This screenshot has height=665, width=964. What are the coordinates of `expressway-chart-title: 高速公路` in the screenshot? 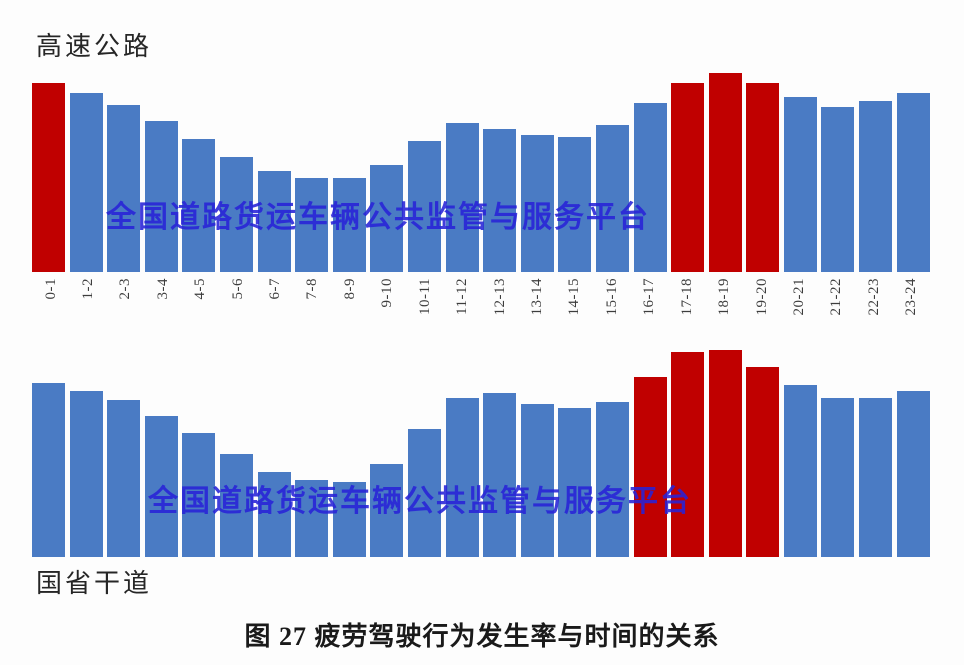 It's located at (94, 46).